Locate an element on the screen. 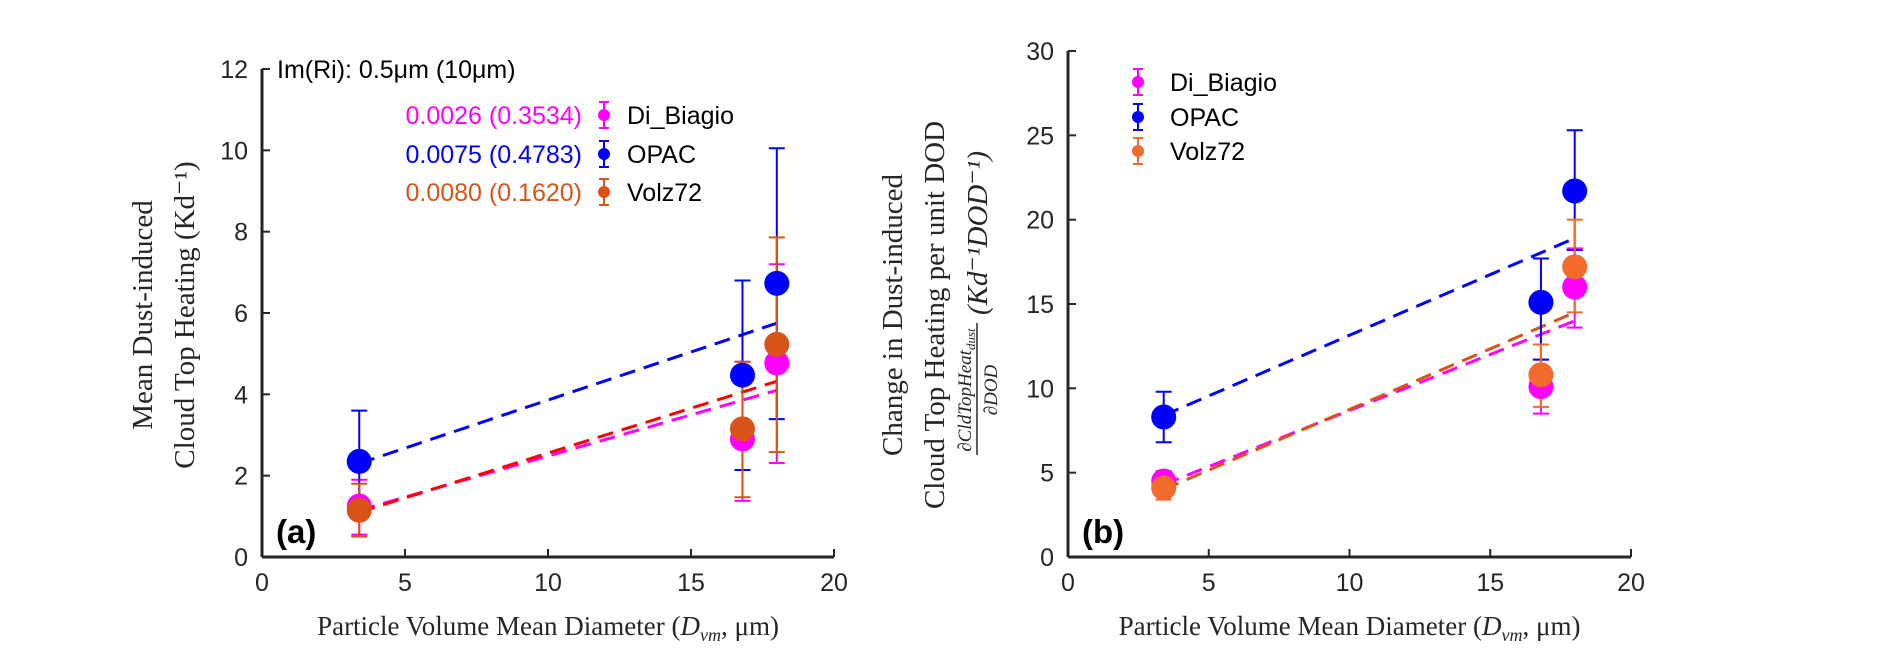  y-tick-label: 8 is located at coordinates (241, 233).